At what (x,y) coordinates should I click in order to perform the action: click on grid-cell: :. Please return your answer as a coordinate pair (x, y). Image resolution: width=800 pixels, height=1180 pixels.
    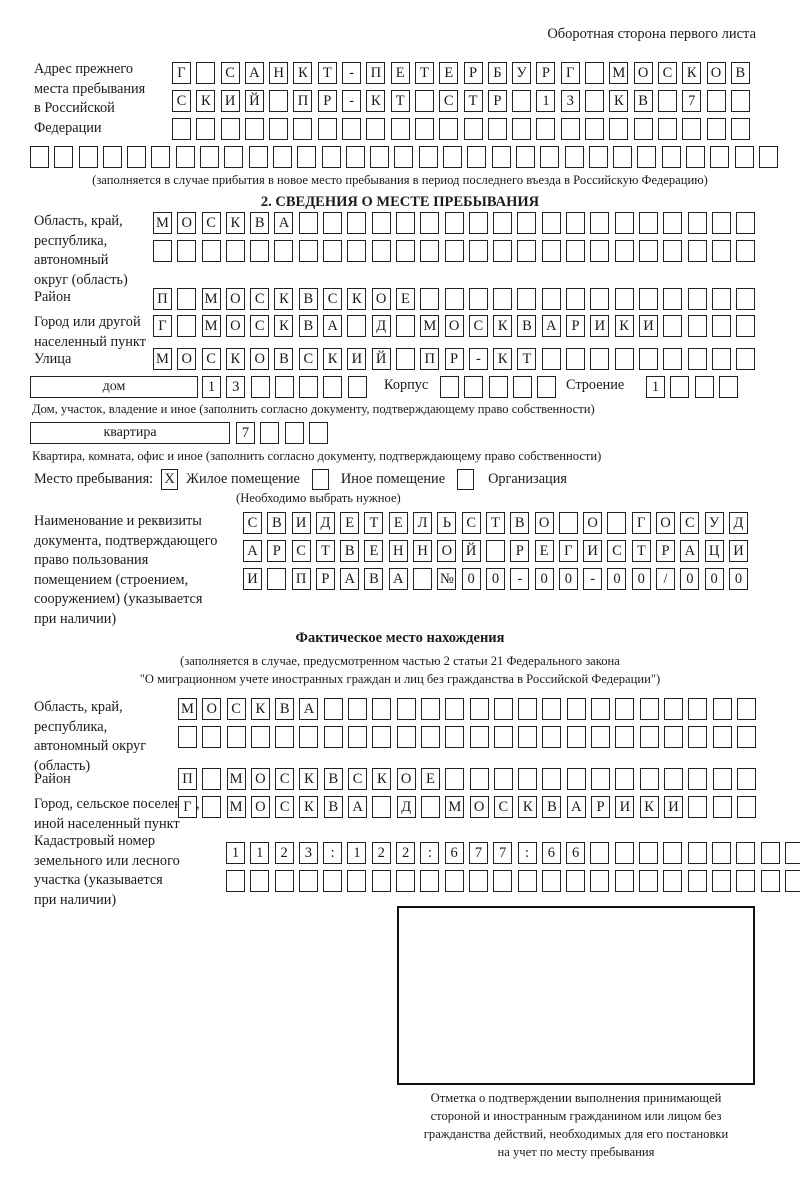
    Looking at the image, I should click on (430, 853).